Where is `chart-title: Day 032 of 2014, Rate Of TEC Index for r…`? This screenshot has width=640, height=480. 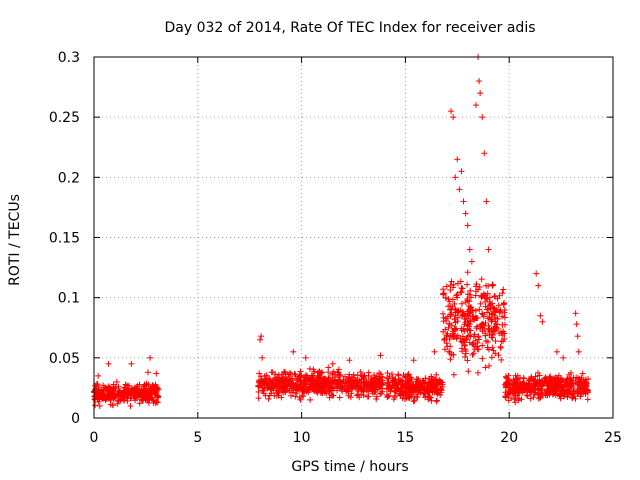 chart-title: Day 032 of 2014, Rate Of TEC Index for r… is located at coordinates (349, 28).